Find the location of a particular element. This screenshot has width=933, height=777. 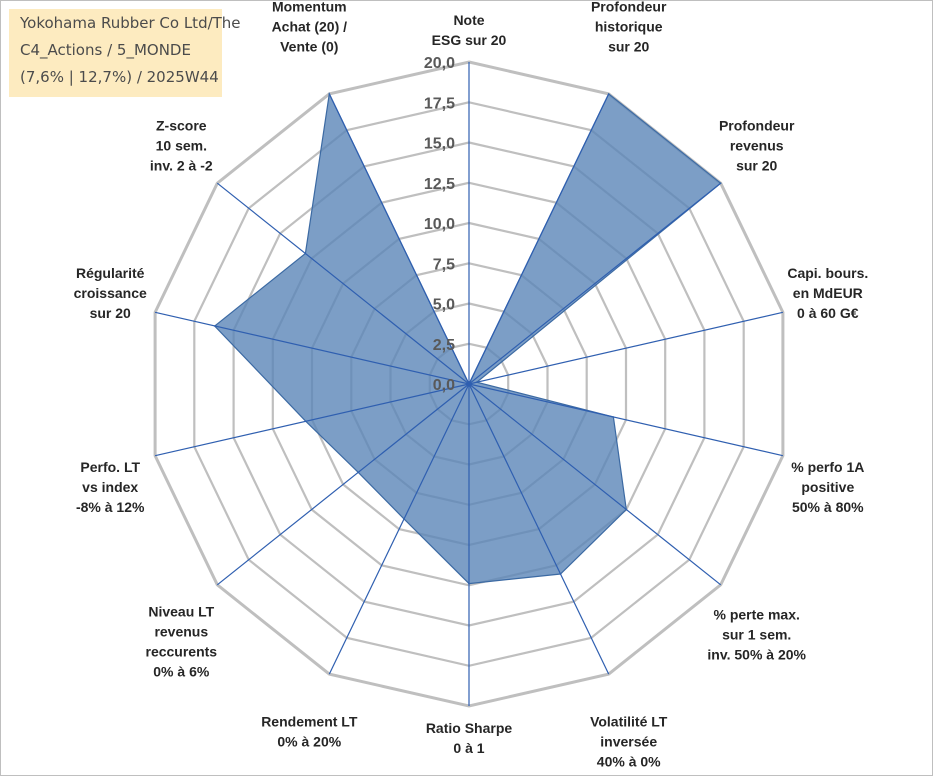

tick-label-1: 2,5 is located at coordinates (444, 345).